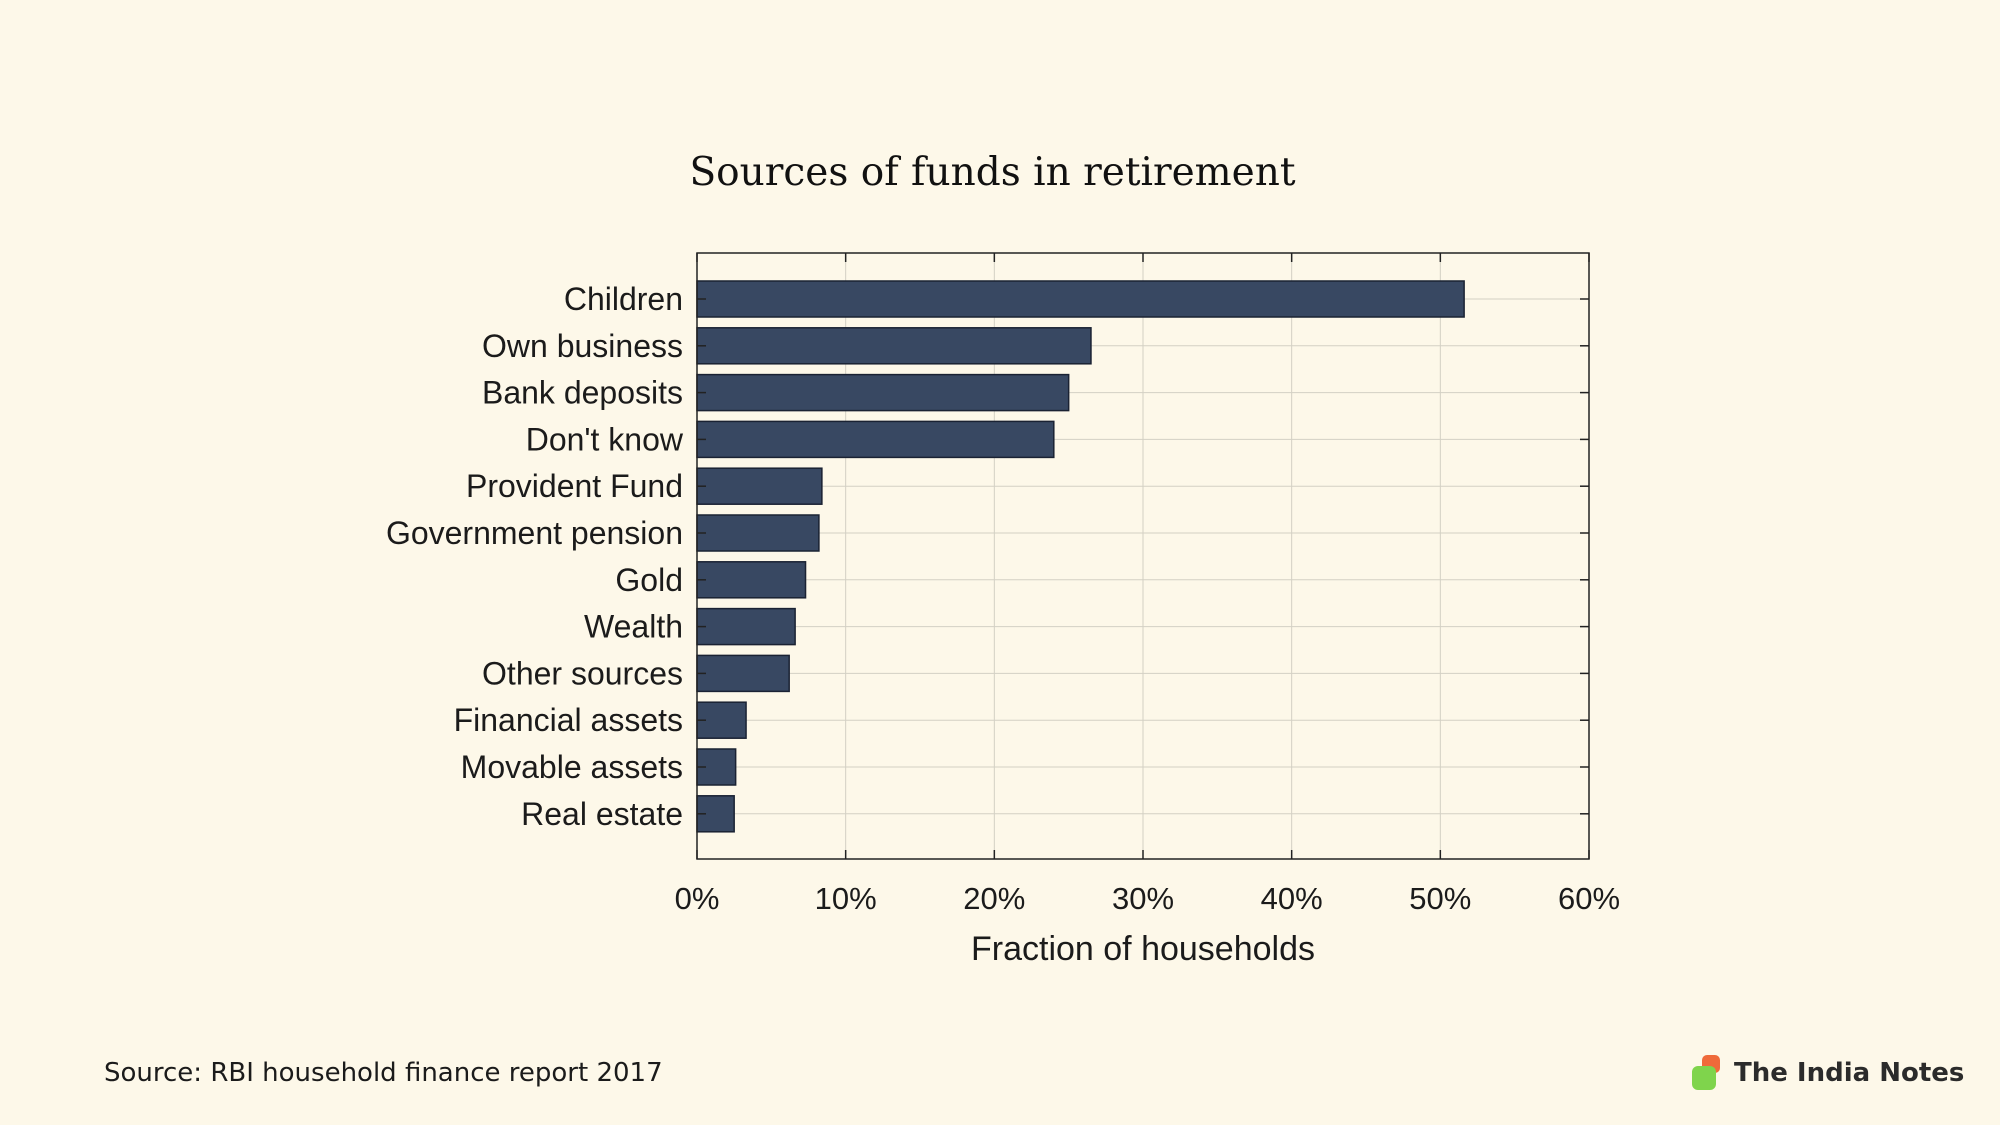  I want to click on brand-mark: The India Notes, so click(1828, 1073).